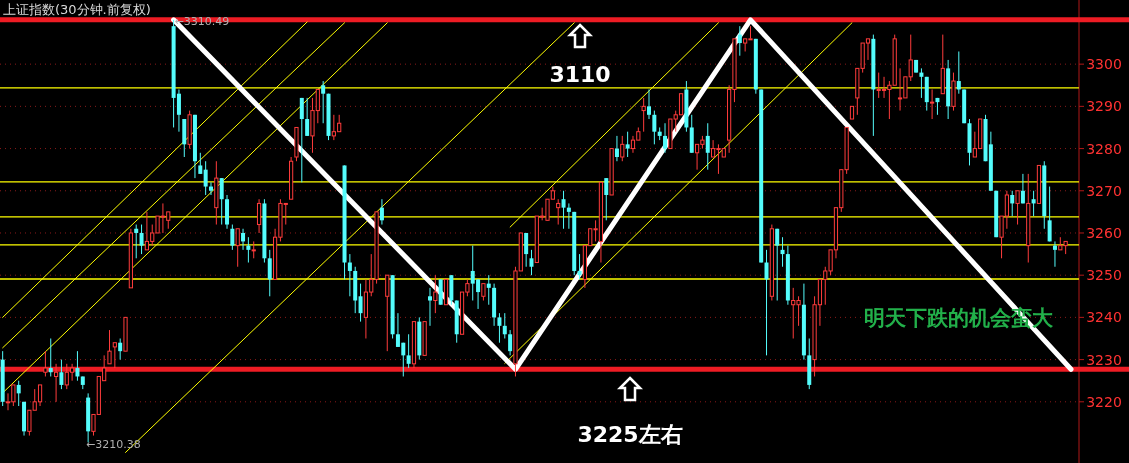 The image size is (1129, 463). Describe the element at coordinates (1104, 64) in the screenshot. I see `y-tick-label: 3300` at that location.